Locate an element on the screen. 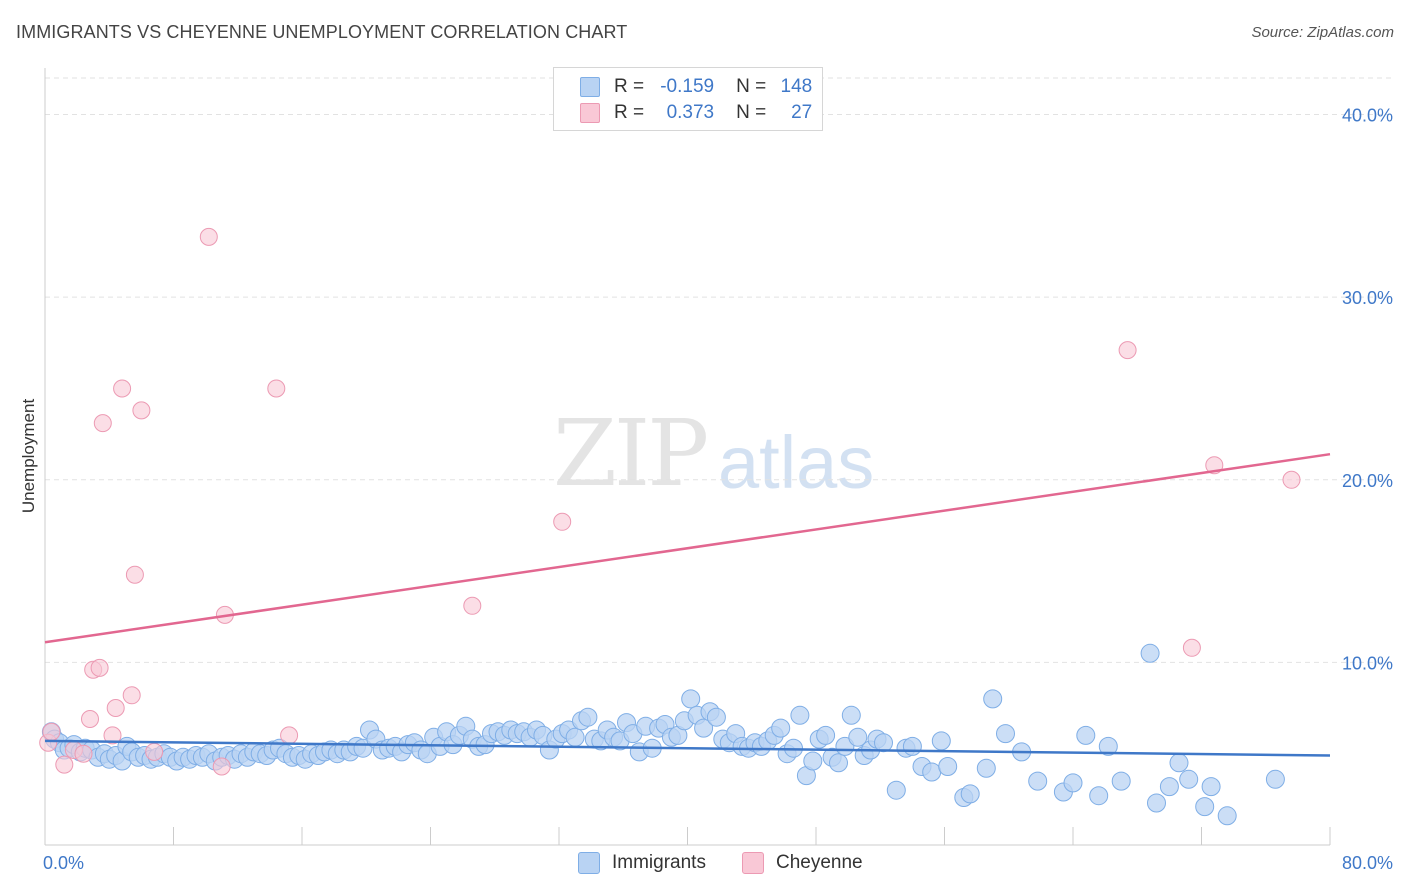 This screenshot has width=1406, height=892. legend-row-immigrants: R = -0.159 N = 148 is located at coordinates (696, 87).